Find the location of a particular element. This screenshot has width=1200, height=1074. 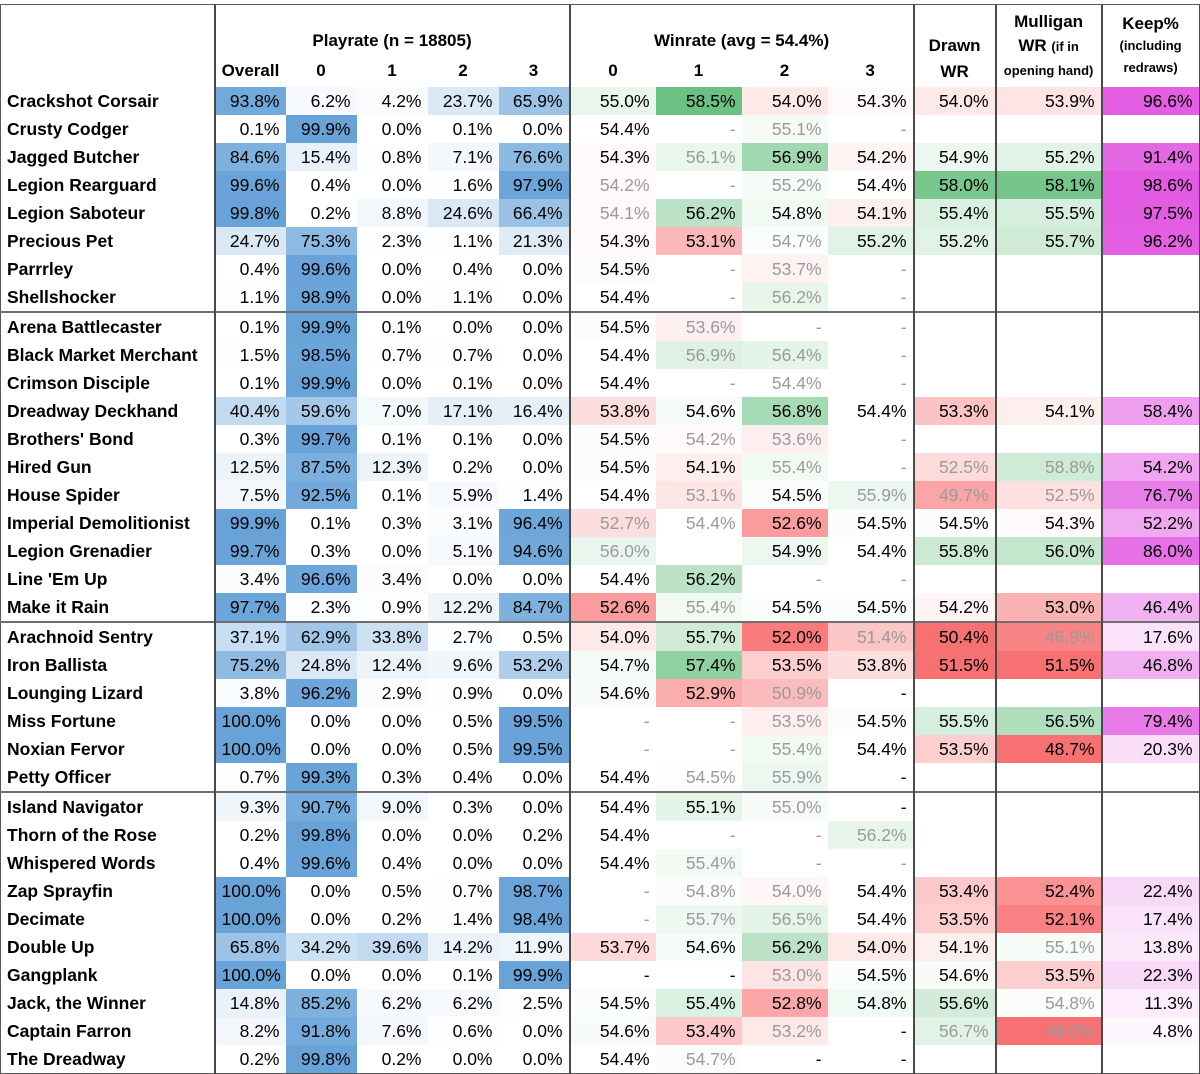

card-name: The Dreadway is located at coordinates (107, 1059).